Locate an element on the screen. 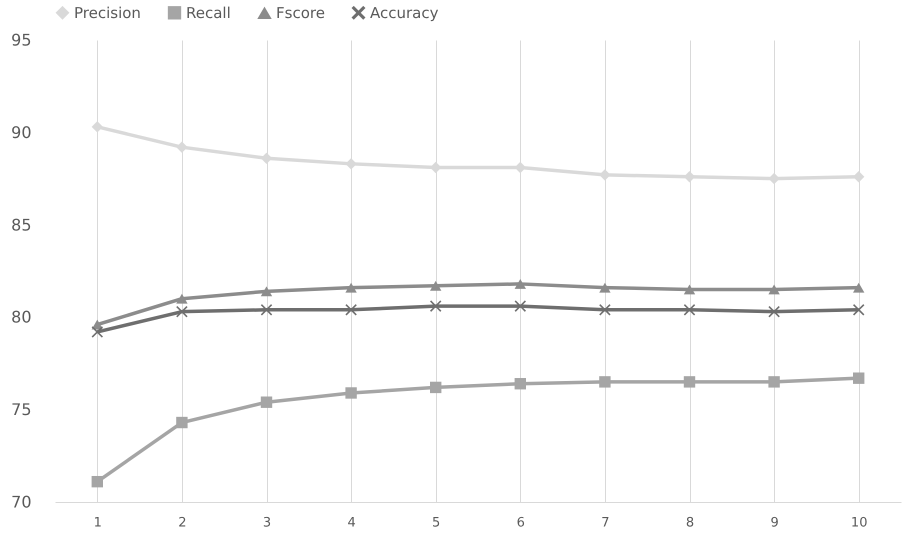  legend-label: Precision is located at coordinates (107, 13).